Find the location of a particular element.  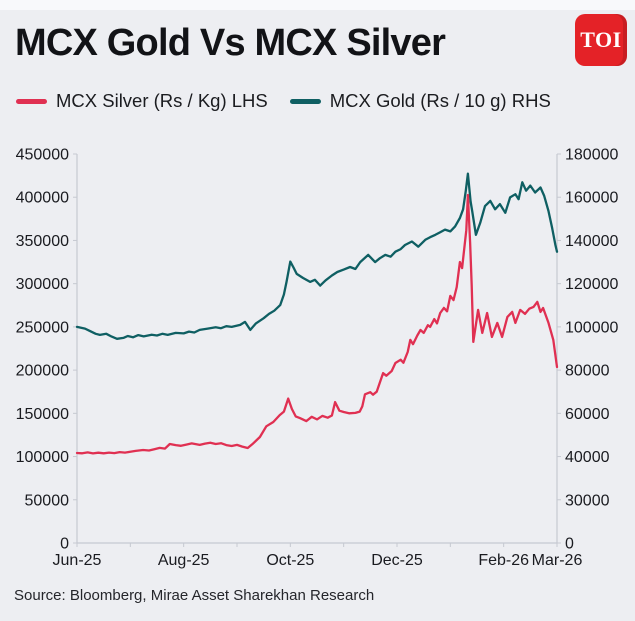

y-axis-left-tick-label: 300000 is located at coordinates (42, 284).